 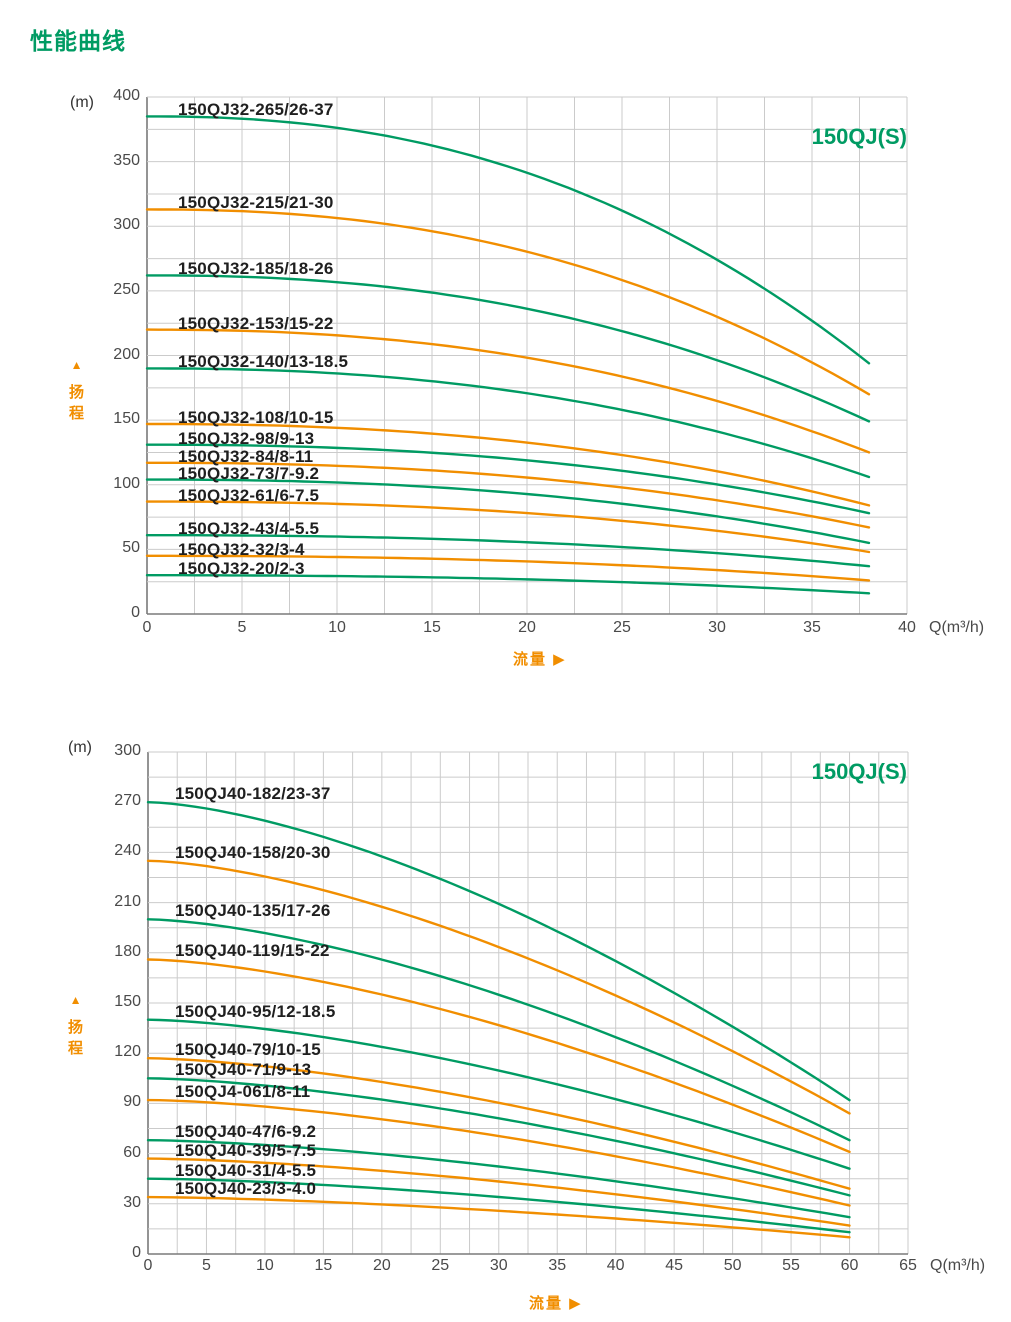 I want to click on x-tick-label: 60, so click(x=849, y=1265).